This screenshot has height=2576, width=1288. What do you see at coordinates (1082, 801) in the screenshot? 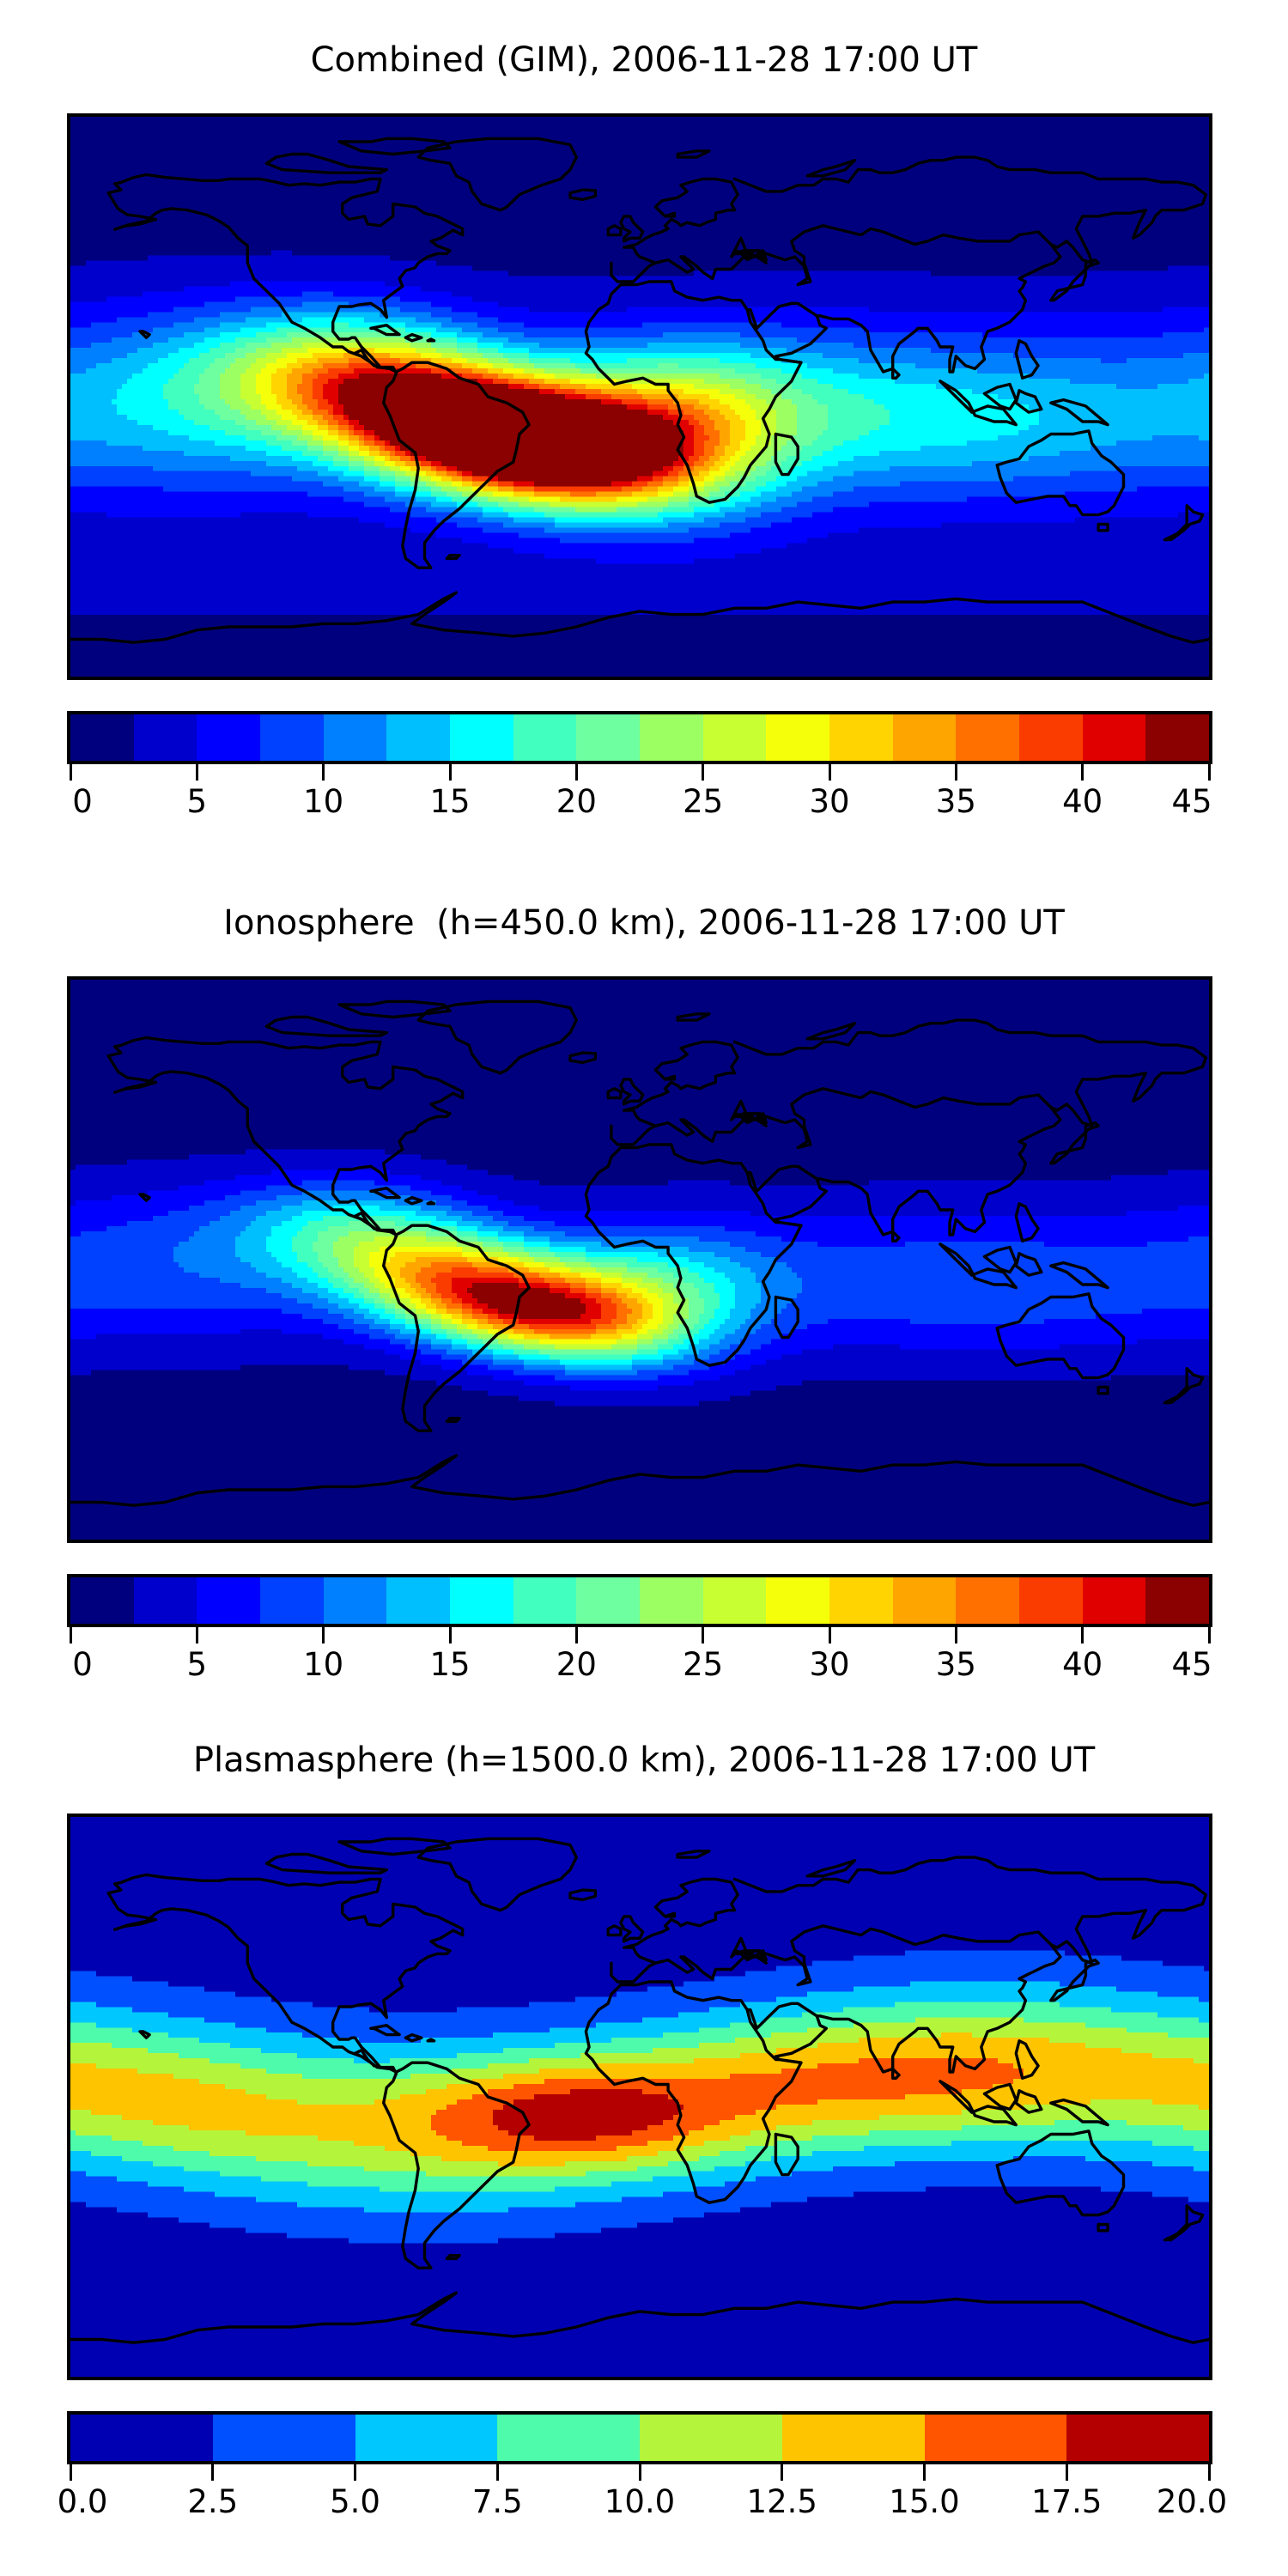
I see `colorbar-tick-label: 40` at bounding box center [1082, 801].